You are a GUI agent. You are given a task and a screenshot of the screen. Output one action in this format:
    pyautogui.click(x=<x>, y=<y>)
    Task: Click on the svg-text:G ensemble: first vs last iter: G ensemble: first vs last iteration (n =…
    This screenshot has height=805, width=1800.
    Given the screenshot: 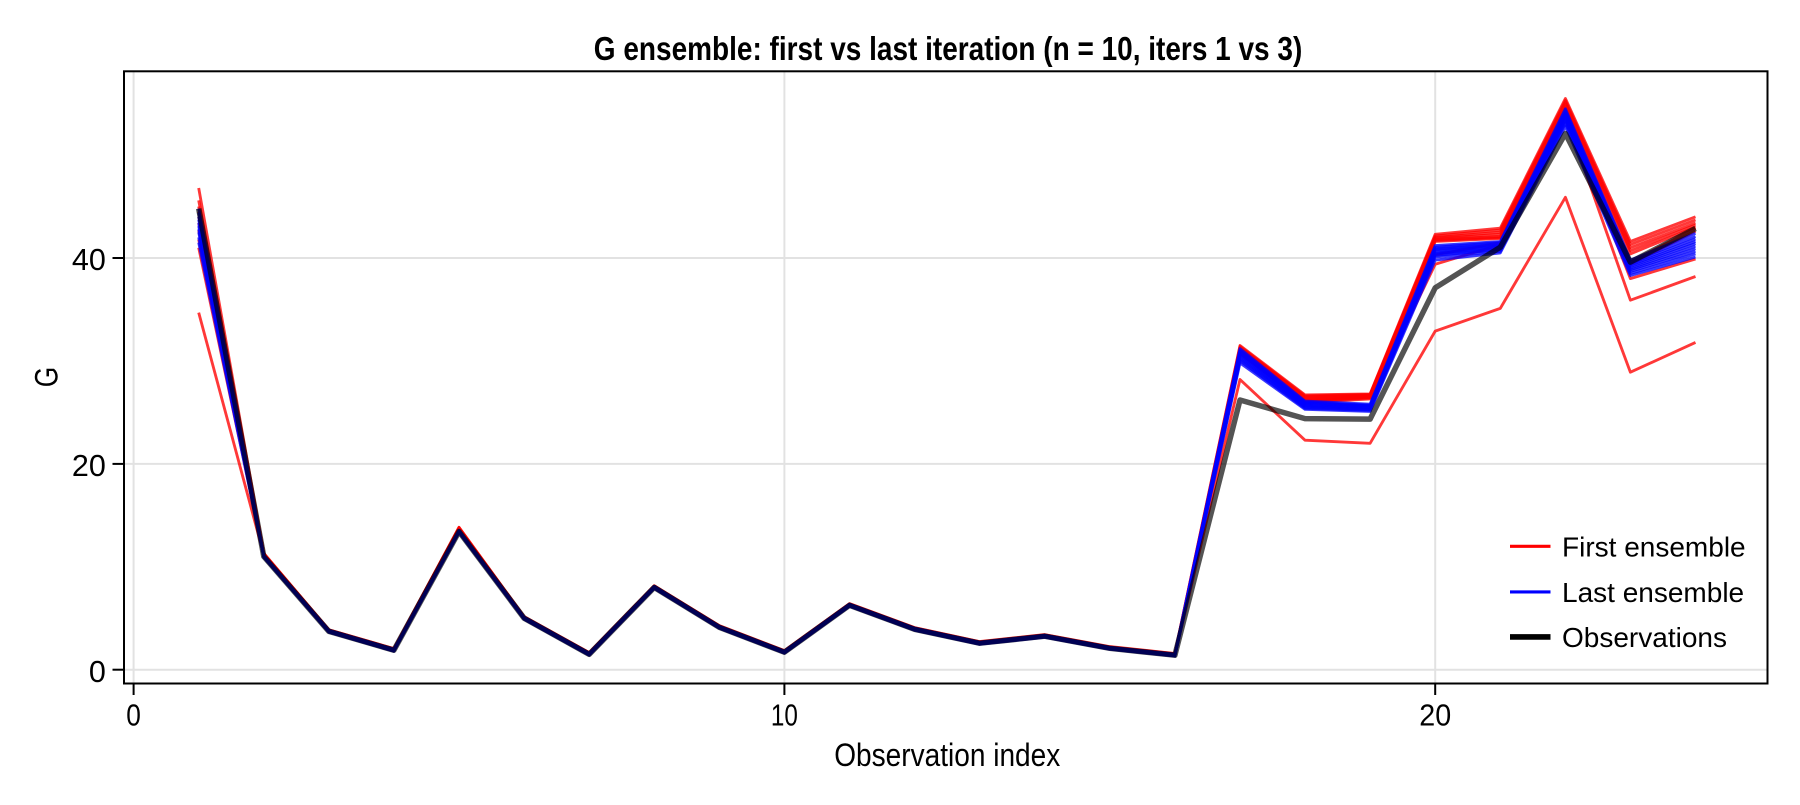 What is the action you would take?
    pyautogui.click(x=948, y=48)
    